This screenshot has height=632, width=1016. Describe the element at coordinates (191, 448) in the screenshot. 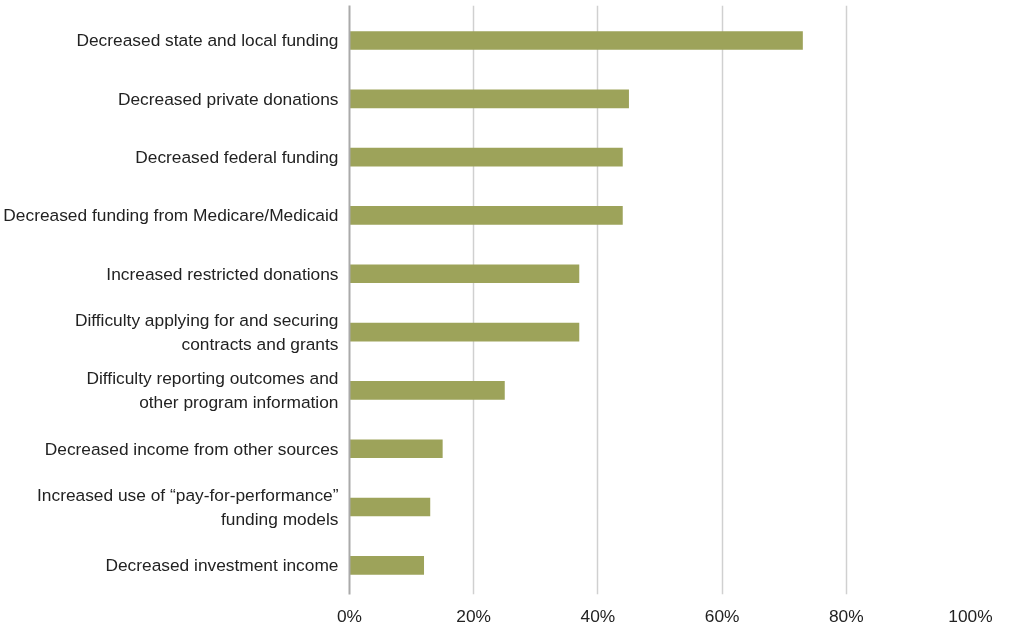

I see `y-tick-label: Decreased income from other sources` at that location.